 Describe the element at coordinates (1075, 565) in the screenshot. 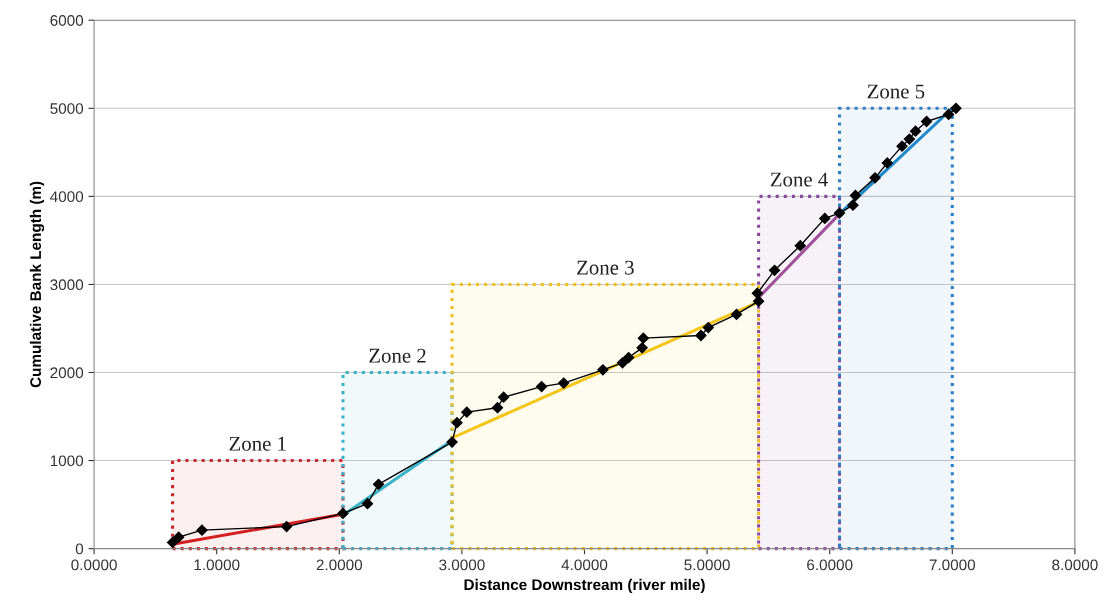

I see `x-tick-label: 8.0000` at that location.